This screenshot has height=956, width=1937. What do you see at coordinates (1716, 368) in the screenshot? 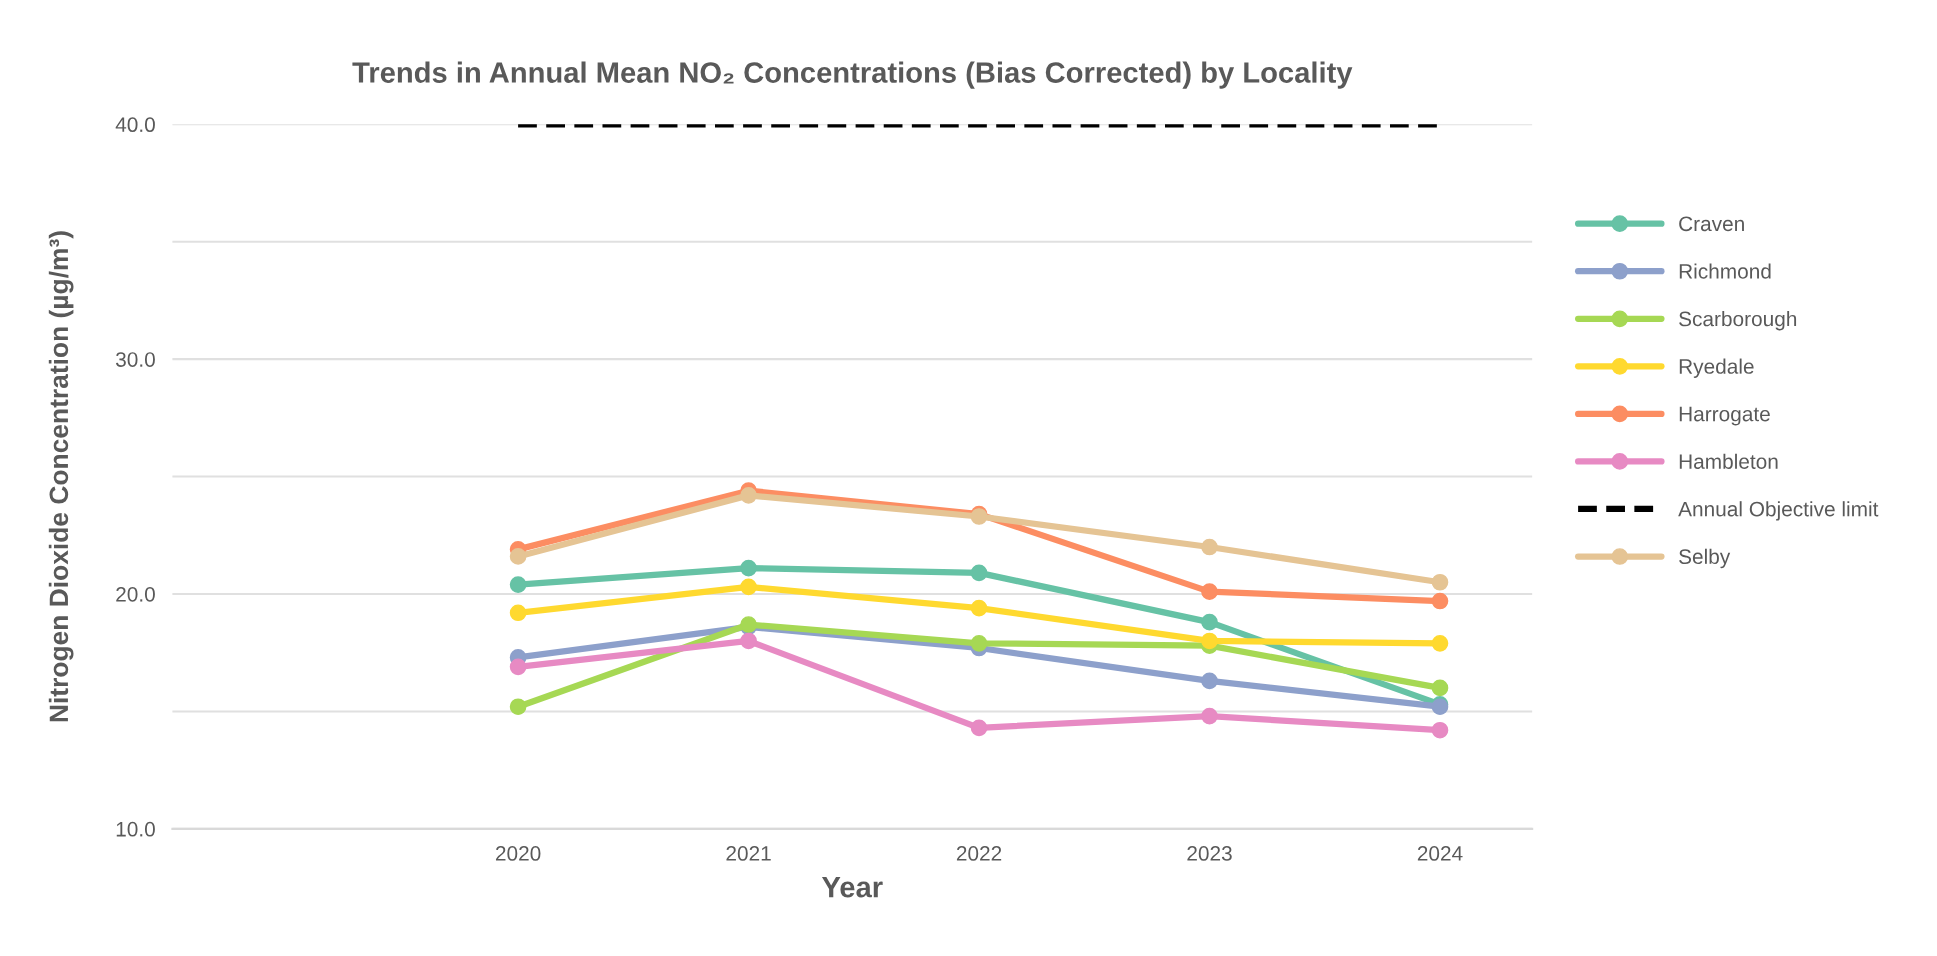
I see `legend-label: Ryedale` at bounding box center [1716, 368].